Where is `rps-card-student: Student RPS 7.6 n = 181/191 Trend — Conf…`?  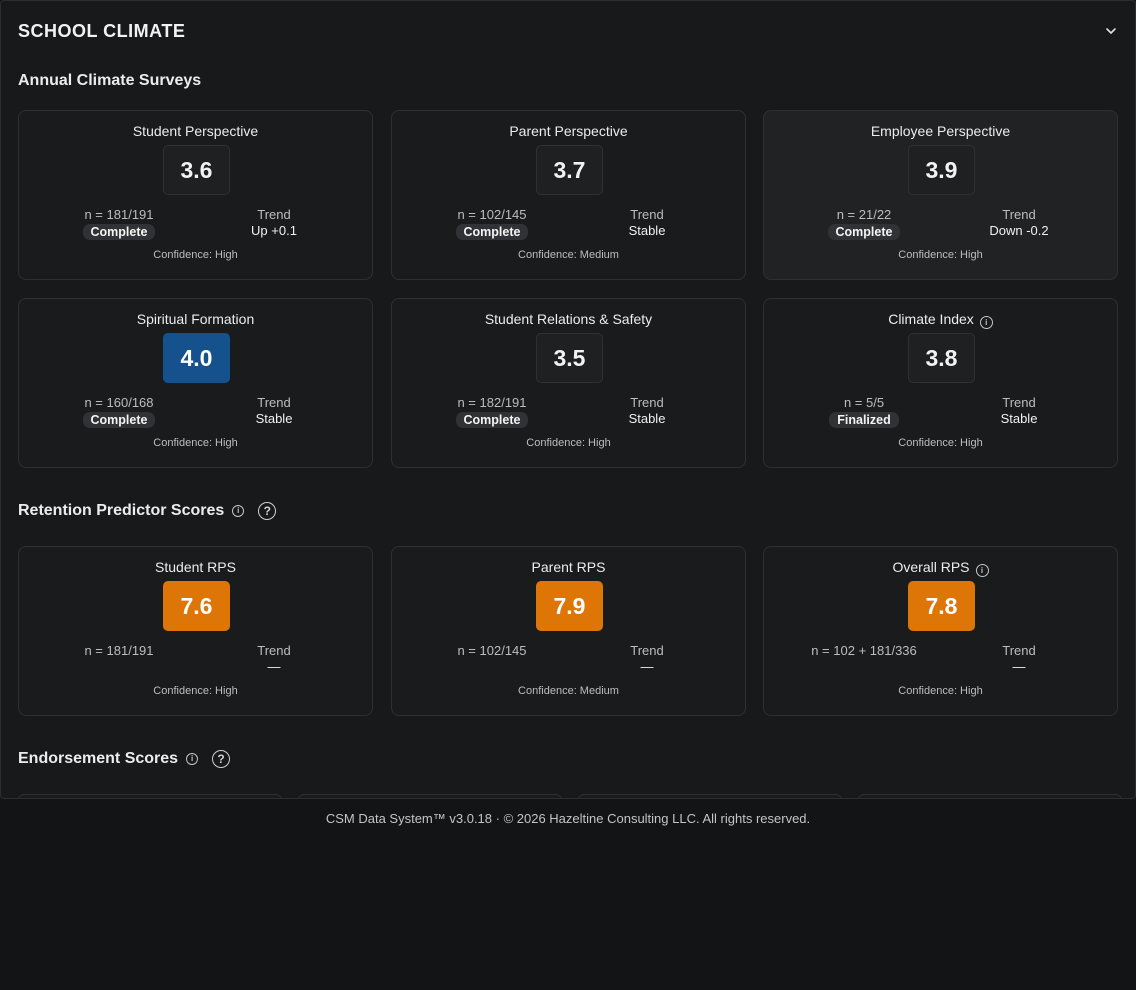
rps-card-student: Student RPS 7.6 n = 181/191 Trend — Conf… is located at coordinates (195, 631).